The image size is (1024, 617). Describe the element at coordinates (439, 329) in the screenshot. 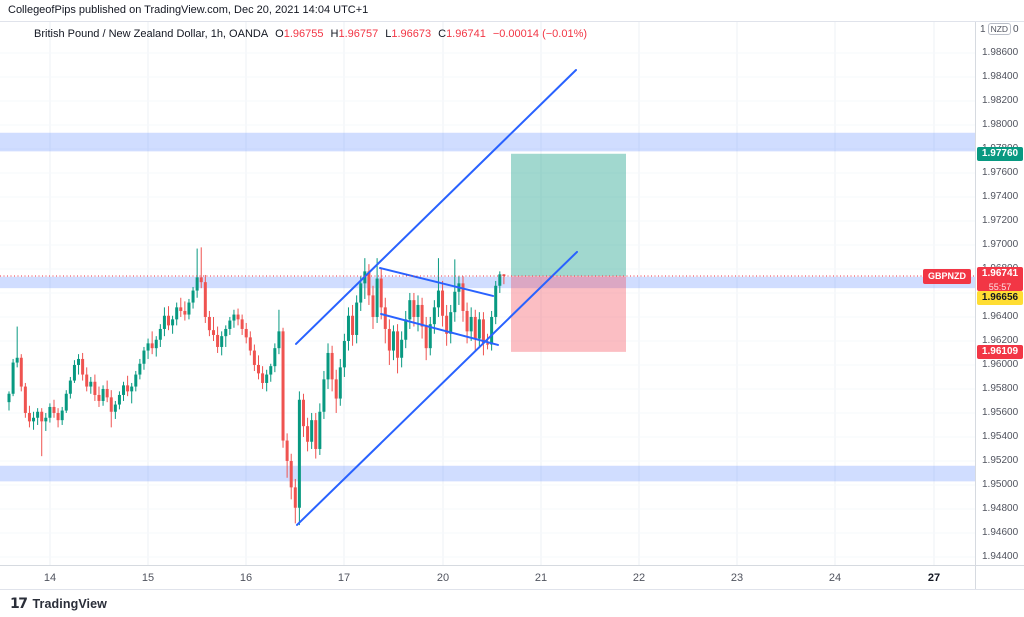

I see `flag-line-lower` at that location.